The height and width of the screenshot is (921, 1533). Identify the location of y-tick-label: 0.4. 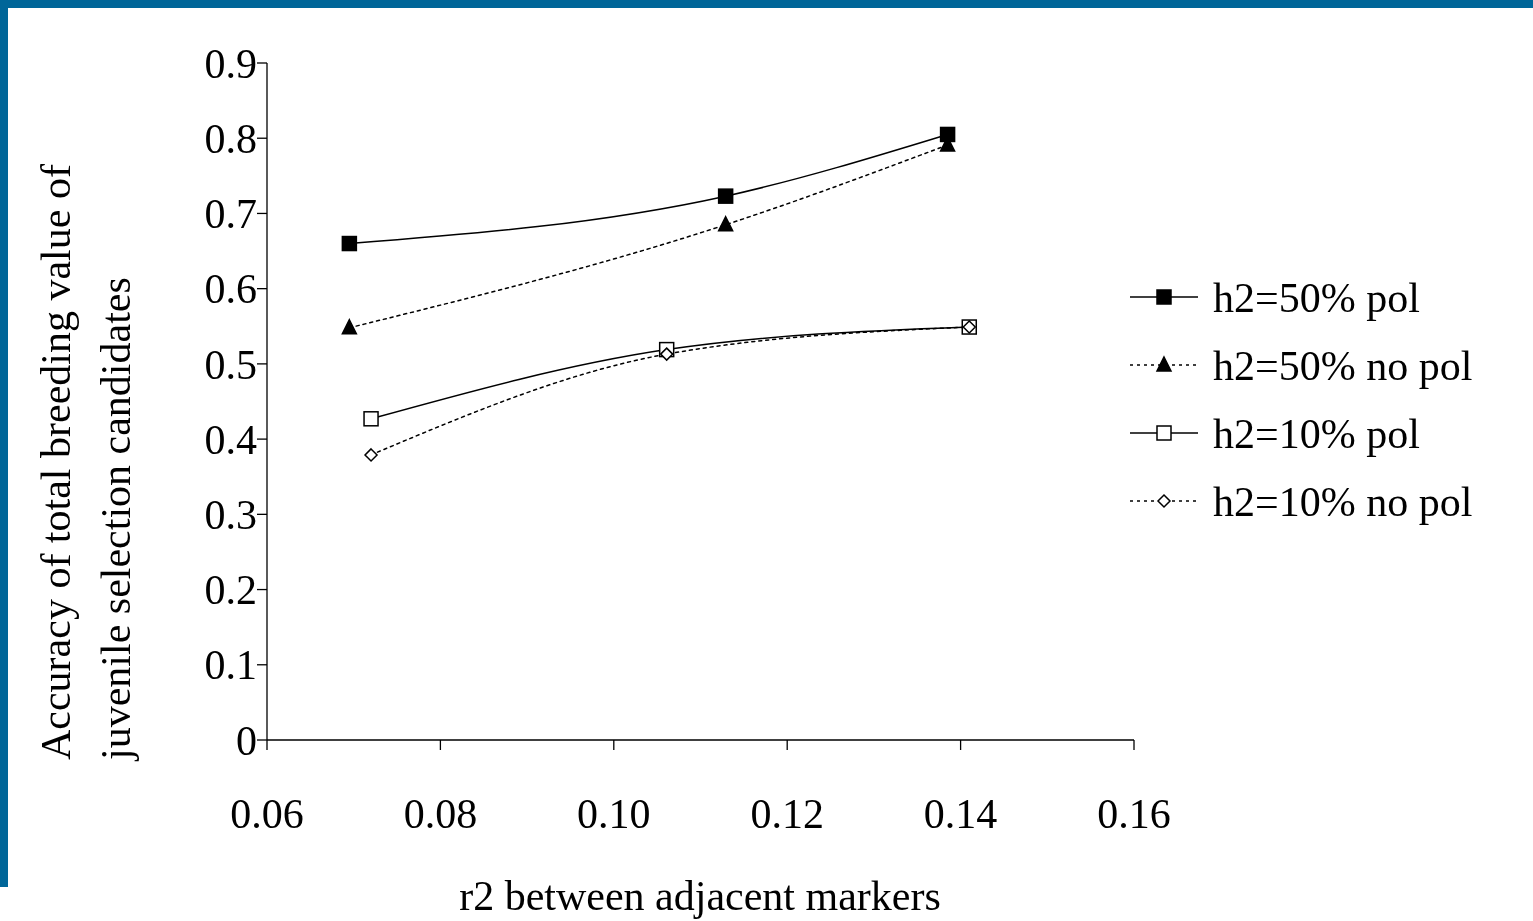
(230, 439).